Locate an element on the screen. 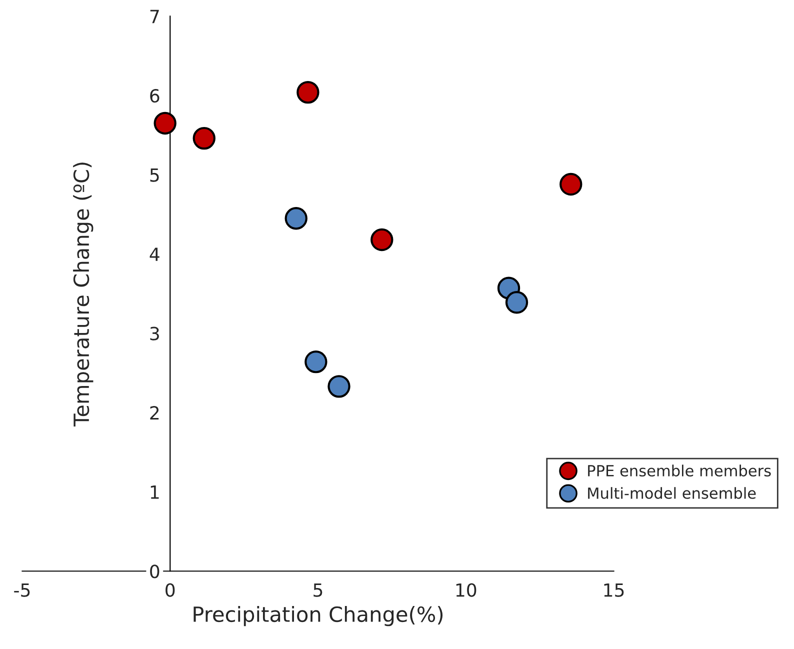 The width and height of the screenshot is (794, 649). y-axis-title: Temperature Change (ºC) is located at coordinates (83, 294).